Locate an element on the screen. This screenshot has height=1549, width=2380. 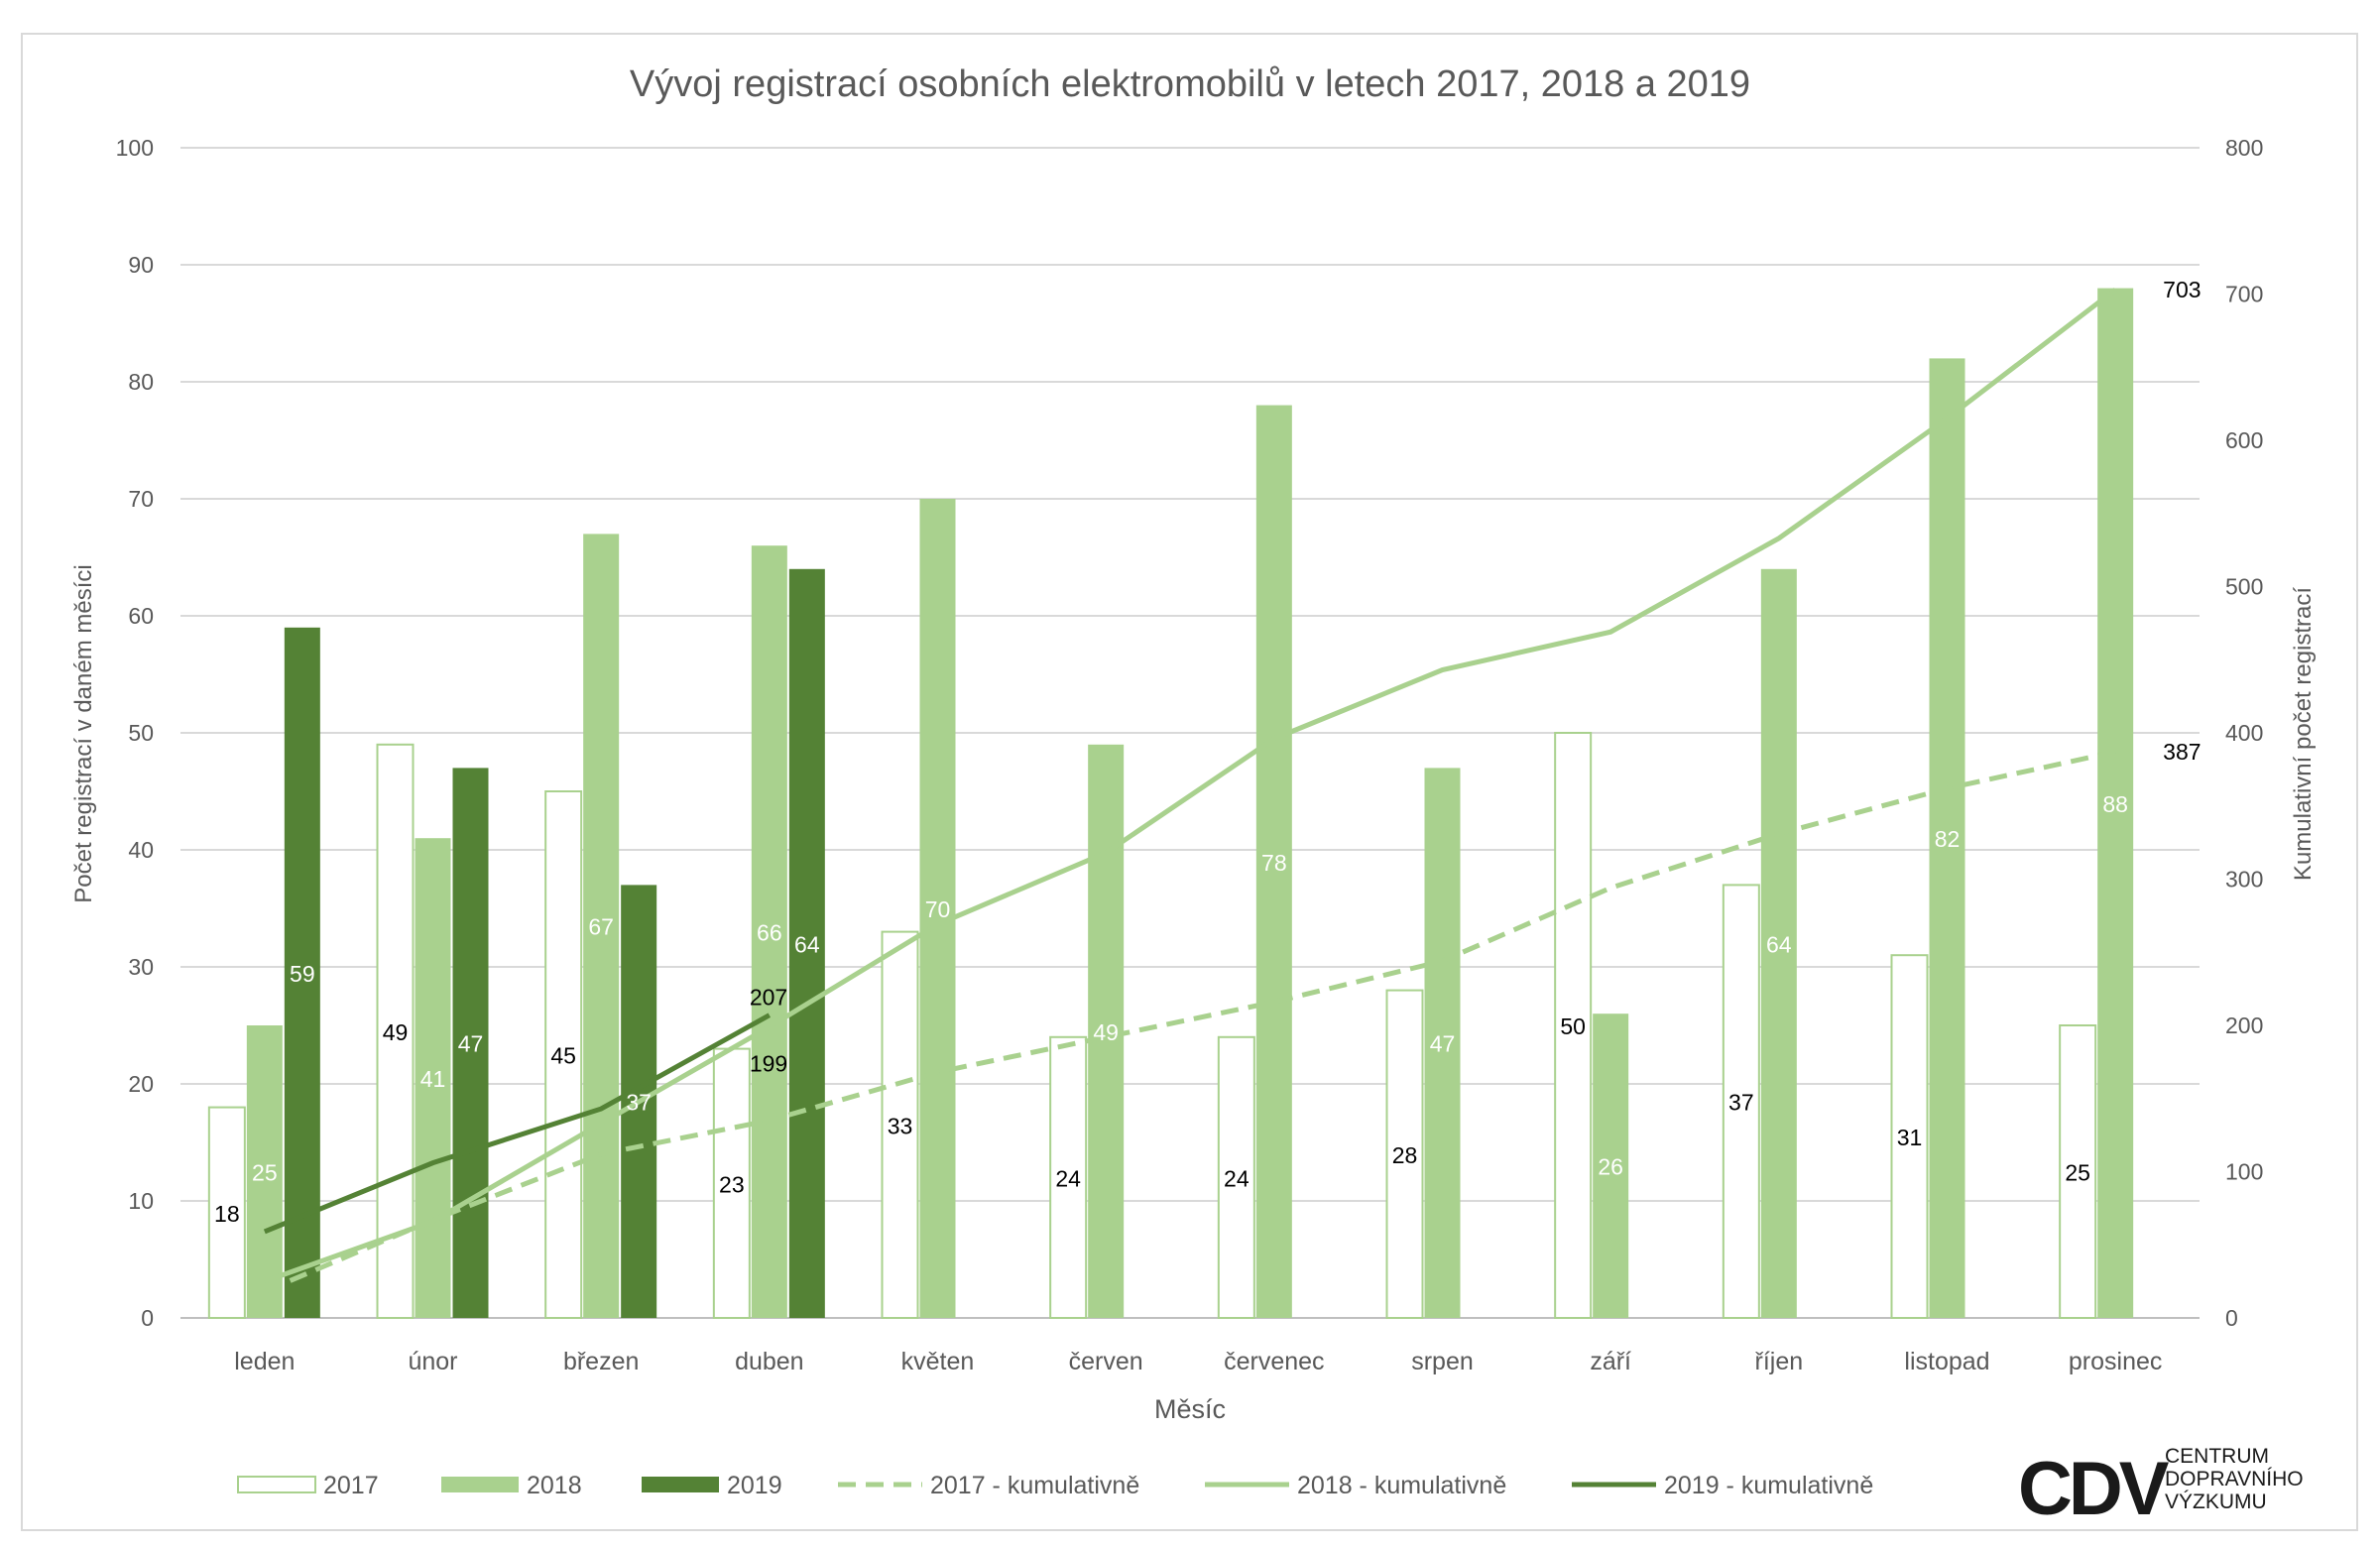
logo-mark: CDV is located at coordinates (2094, 1489).